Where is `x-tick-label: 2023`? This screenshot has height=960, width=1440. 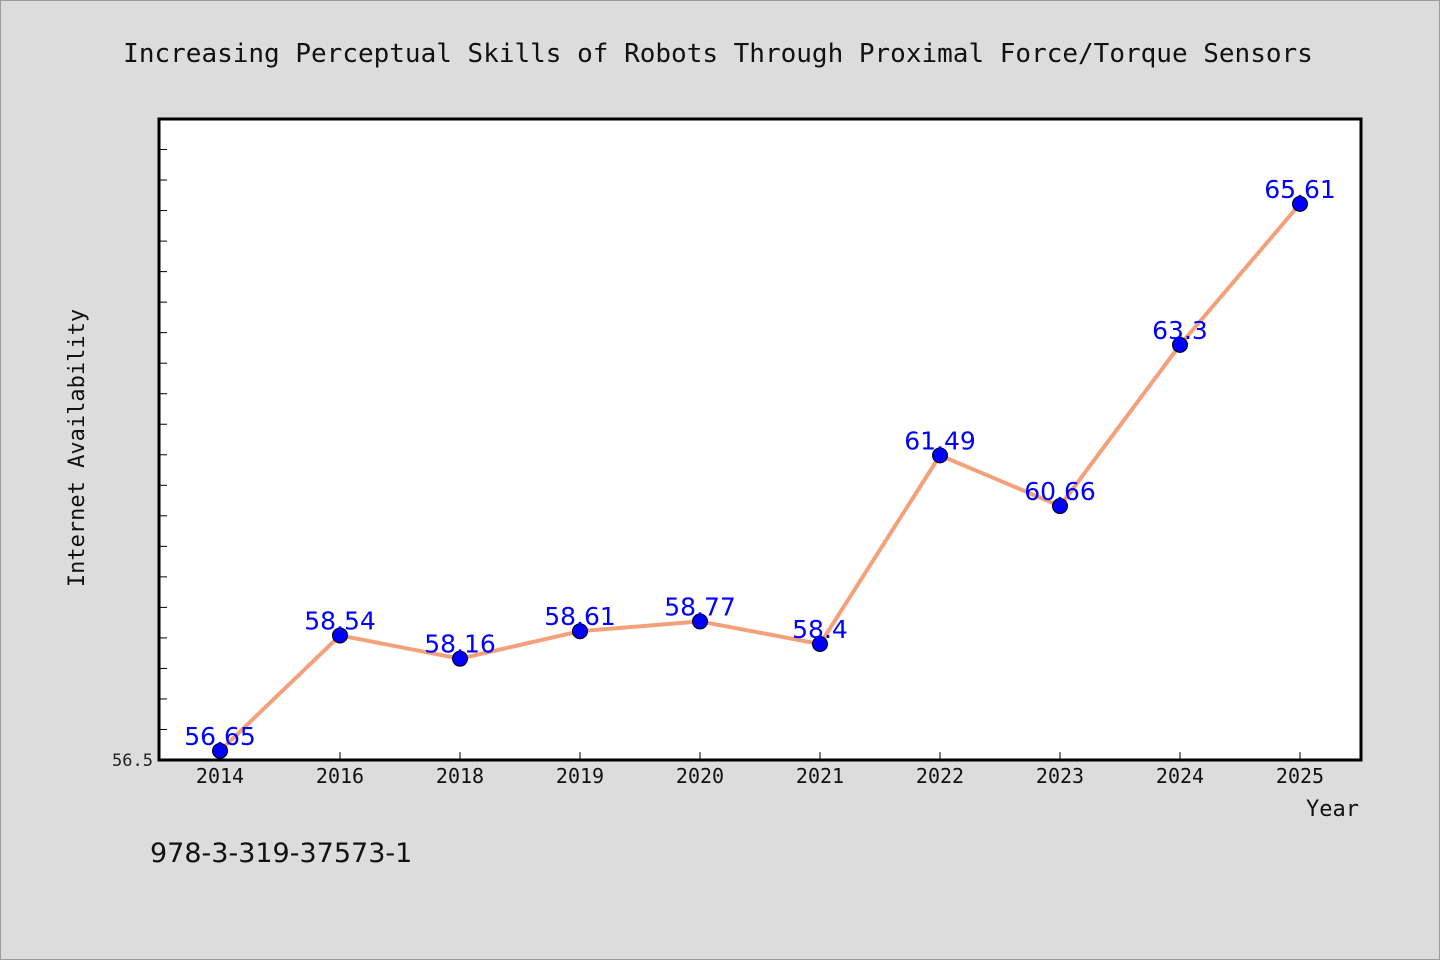
x-tick-label: 2023 is located at coordinates (1060, 776).